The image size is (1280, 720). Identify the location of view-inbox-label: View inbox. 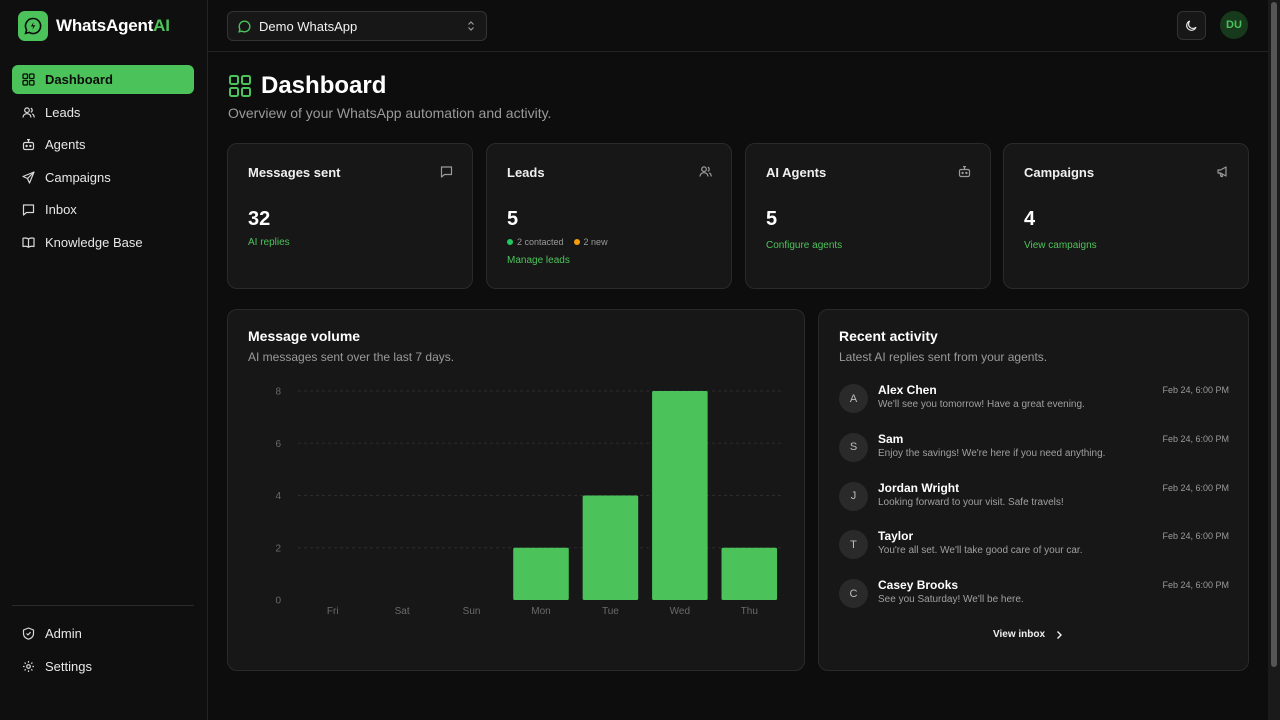
(1019, 634).